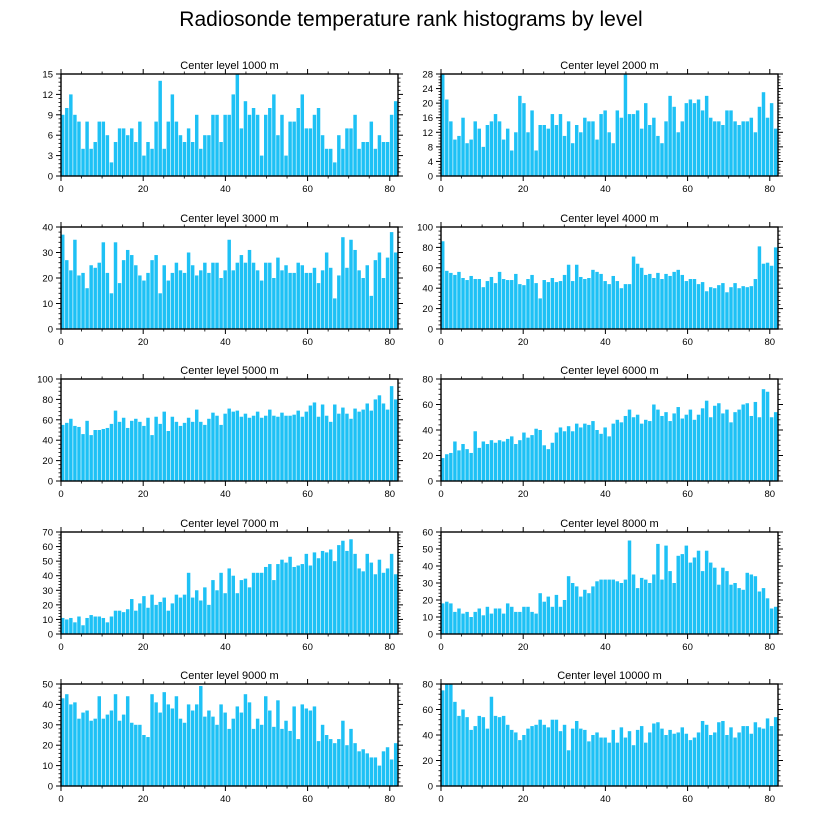  Describe the element at coordinates (307, 189) in the screenshot. I see `x-tick-label: 60` at that location.